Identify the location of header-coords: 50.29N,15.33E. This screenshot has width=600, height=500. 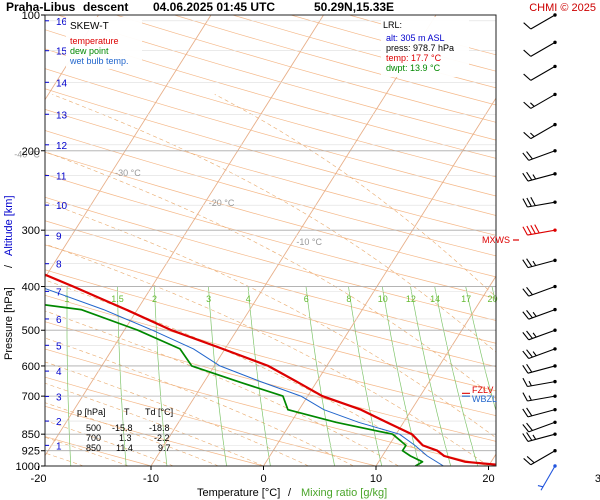
(354, 7).